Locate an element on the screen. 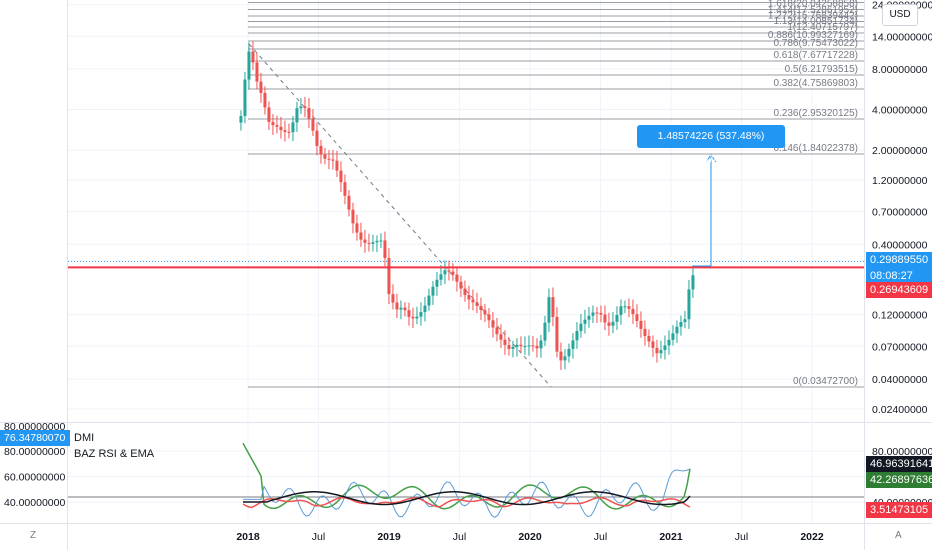  time-axis-label: 2022 is located at coordinates (812, 537).